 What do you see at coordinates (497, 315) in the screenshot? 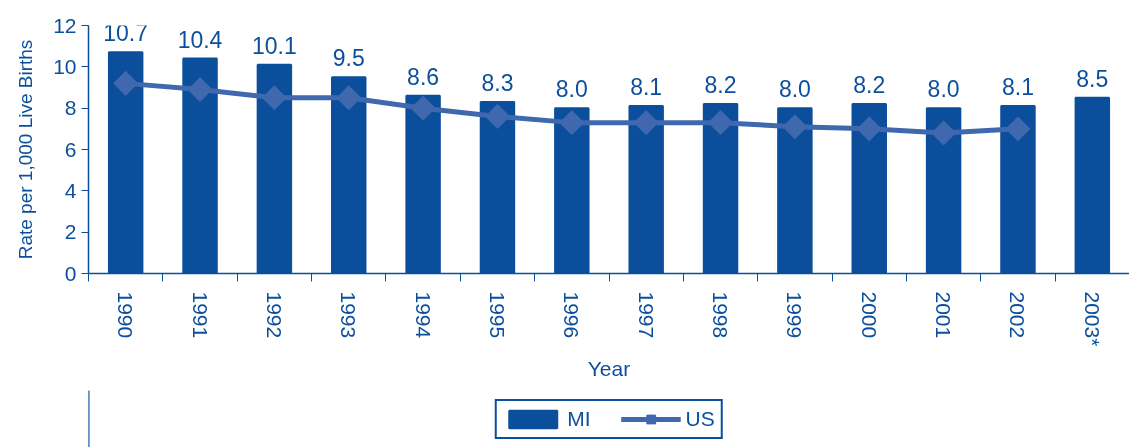
I see `x-tick-label: 1995` at bounding box center [497, 315].